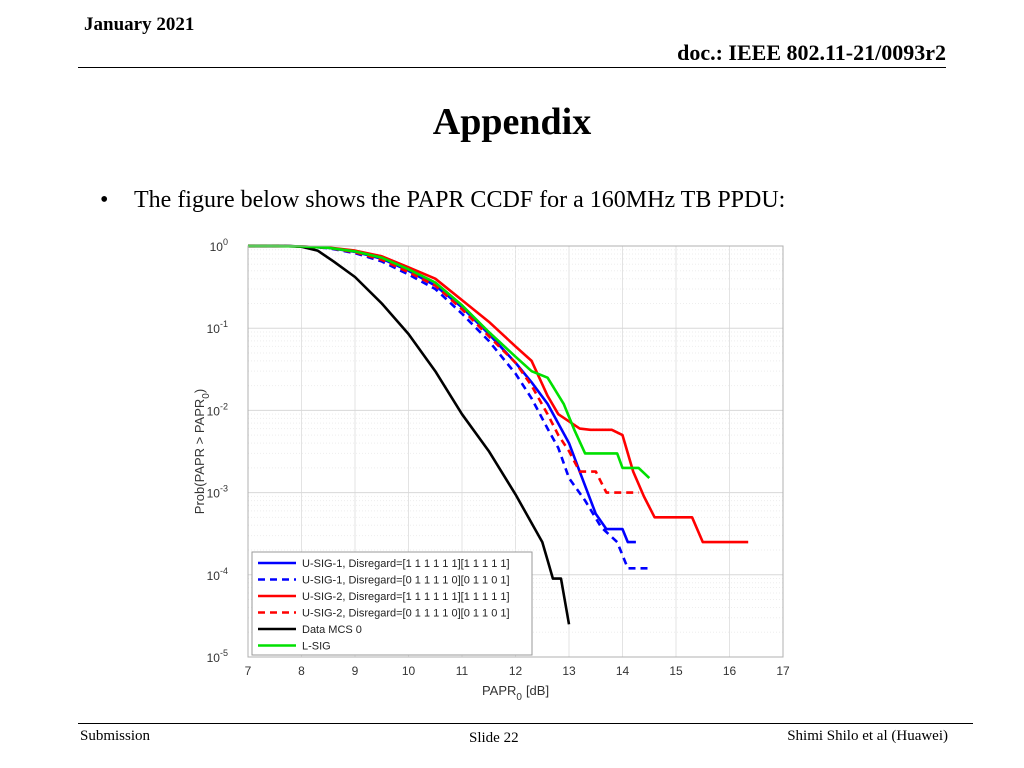  Describe the element at coordinates (139, 24) in the screenshot. I see `header-date: January 2021` at that location.